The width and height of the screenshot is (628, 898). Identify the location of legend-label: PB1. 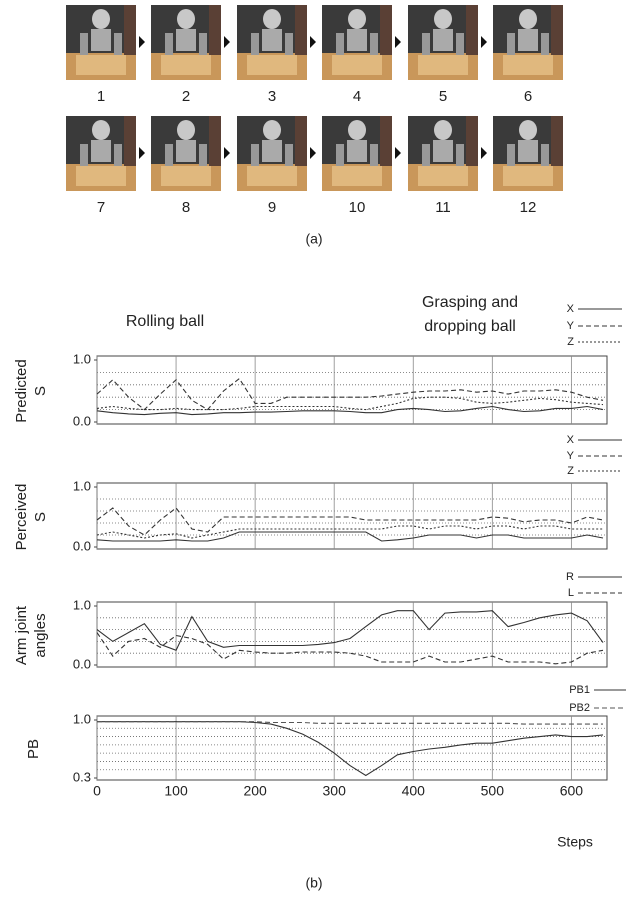
(579, 690).